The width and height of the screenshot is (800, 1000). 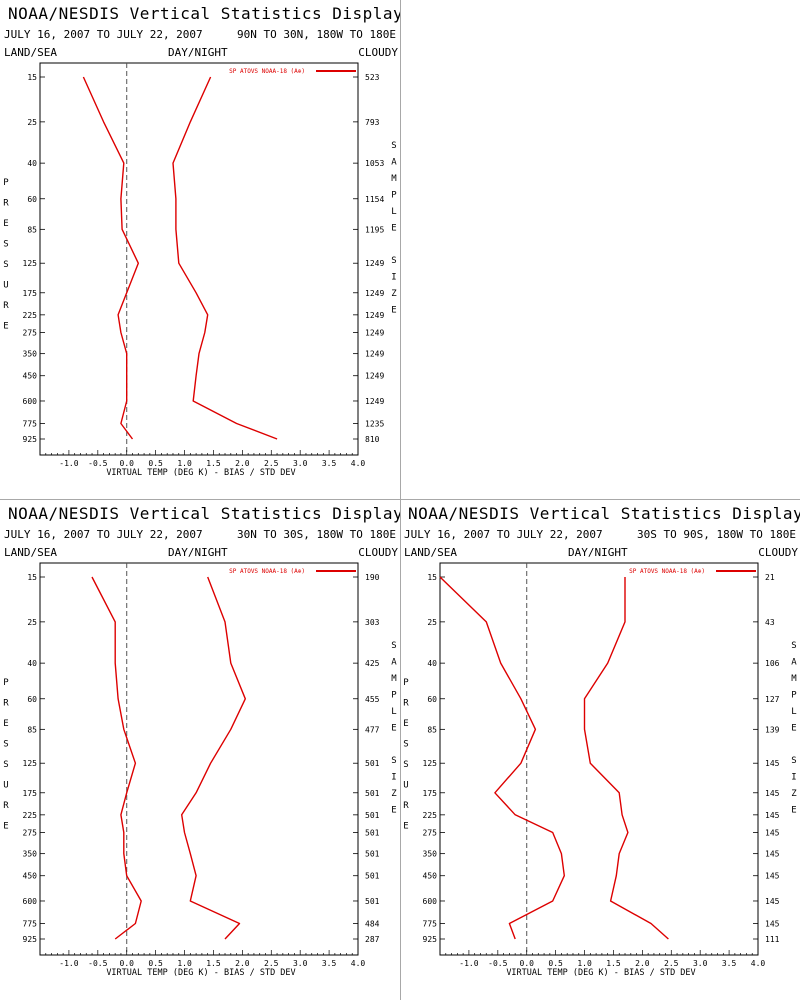 What do you see at coordinates (394, 794) in the screenshot?
I see `right-axis-letter: Z` at bounding box center [394, 794].